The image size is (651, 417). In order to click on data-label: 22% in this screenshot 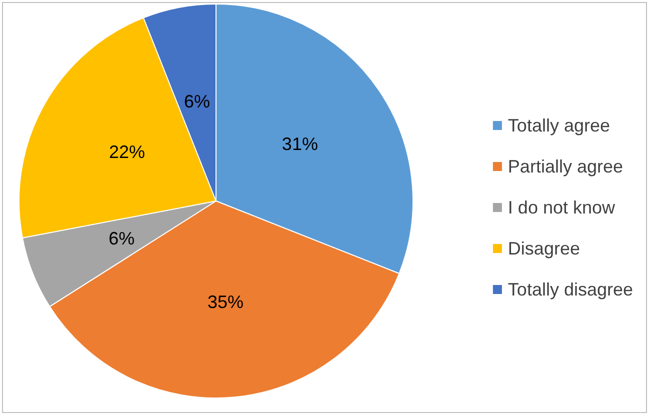, I will do `click(127, 152)`.